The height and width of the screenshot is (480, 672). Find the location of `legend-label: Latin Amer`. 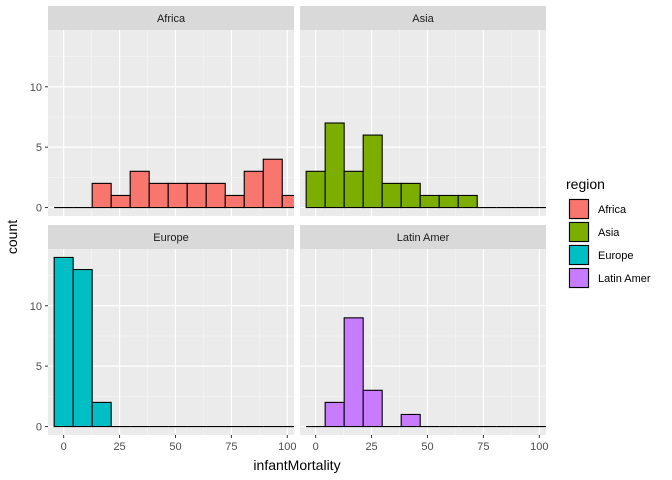

legend-label: Latin Amer is located at coordinates (624, 279).